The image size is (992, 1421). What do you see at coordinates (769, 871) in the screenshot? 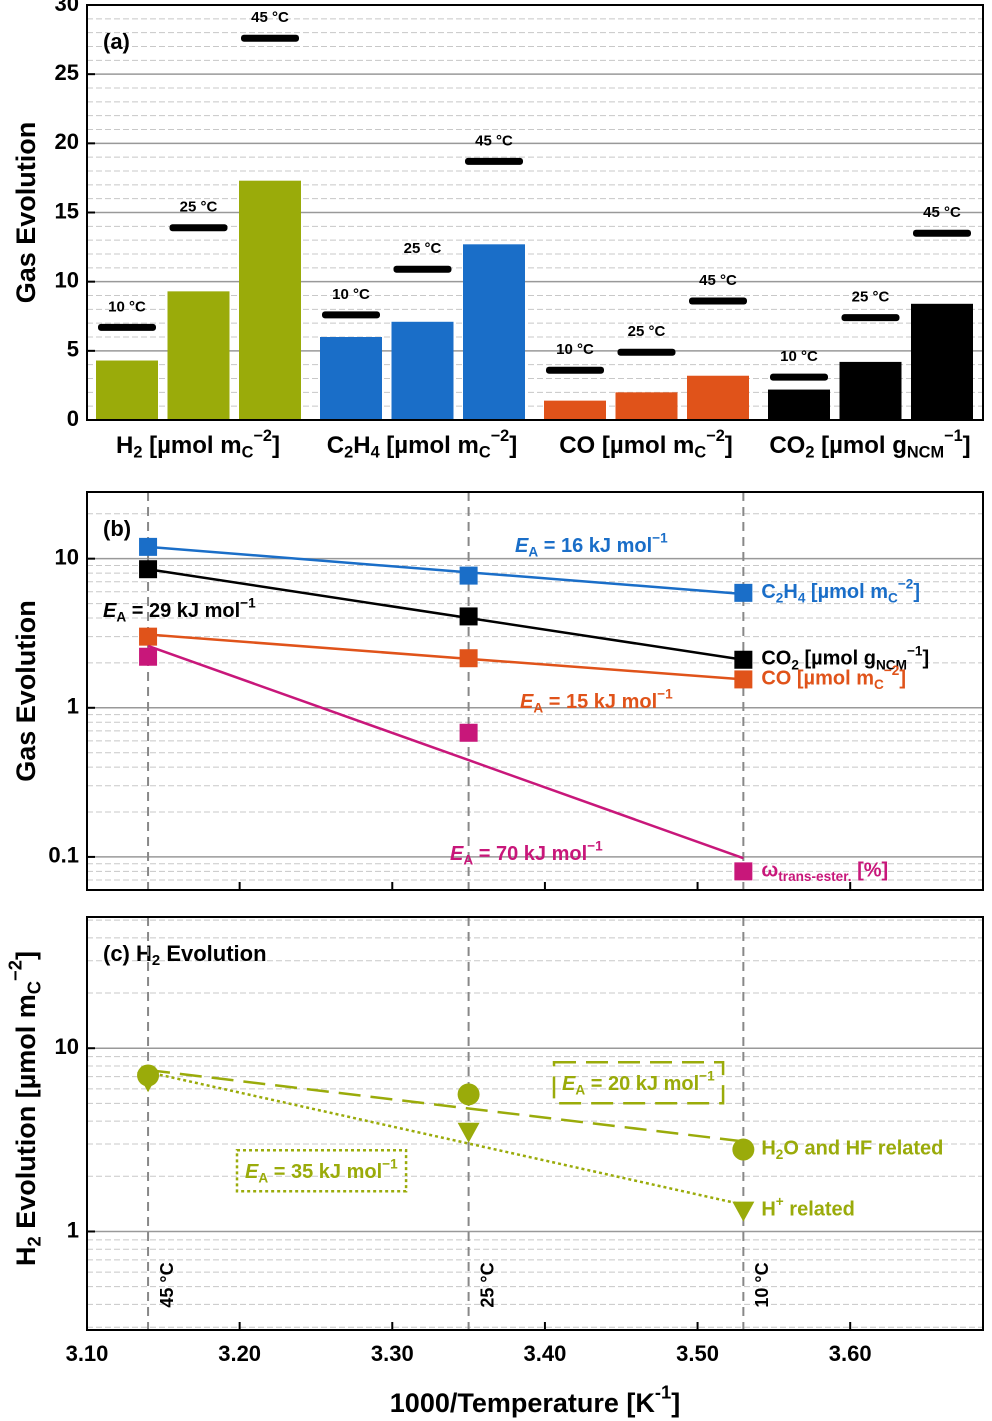
I see `text-part: ω` at bounding box center [769, 871].